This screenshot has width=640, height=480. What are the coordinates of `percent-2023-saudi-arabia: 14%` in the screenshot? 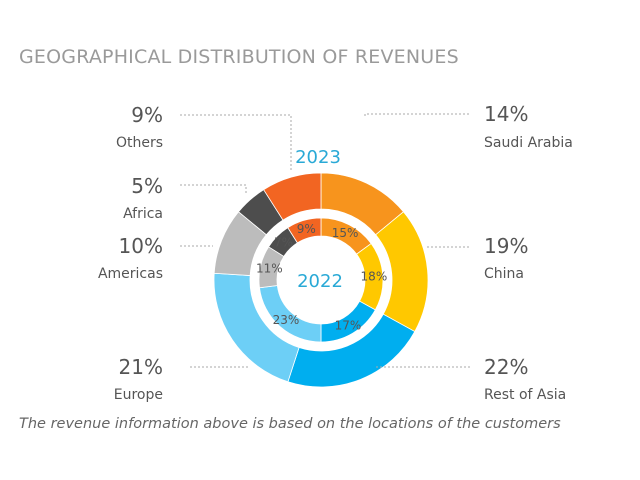 It's located at (506, 114).